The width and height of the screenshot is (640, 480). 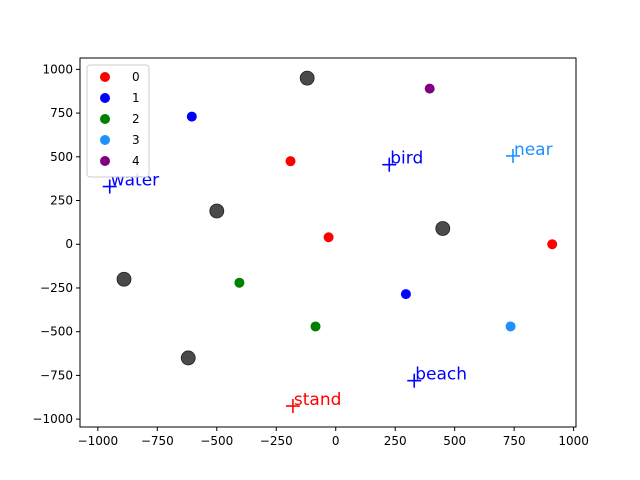 What do you see at coordinates (56, 332) in the screenshot?
I see `y-tick-label: −500` at bounding box center [56, 332].